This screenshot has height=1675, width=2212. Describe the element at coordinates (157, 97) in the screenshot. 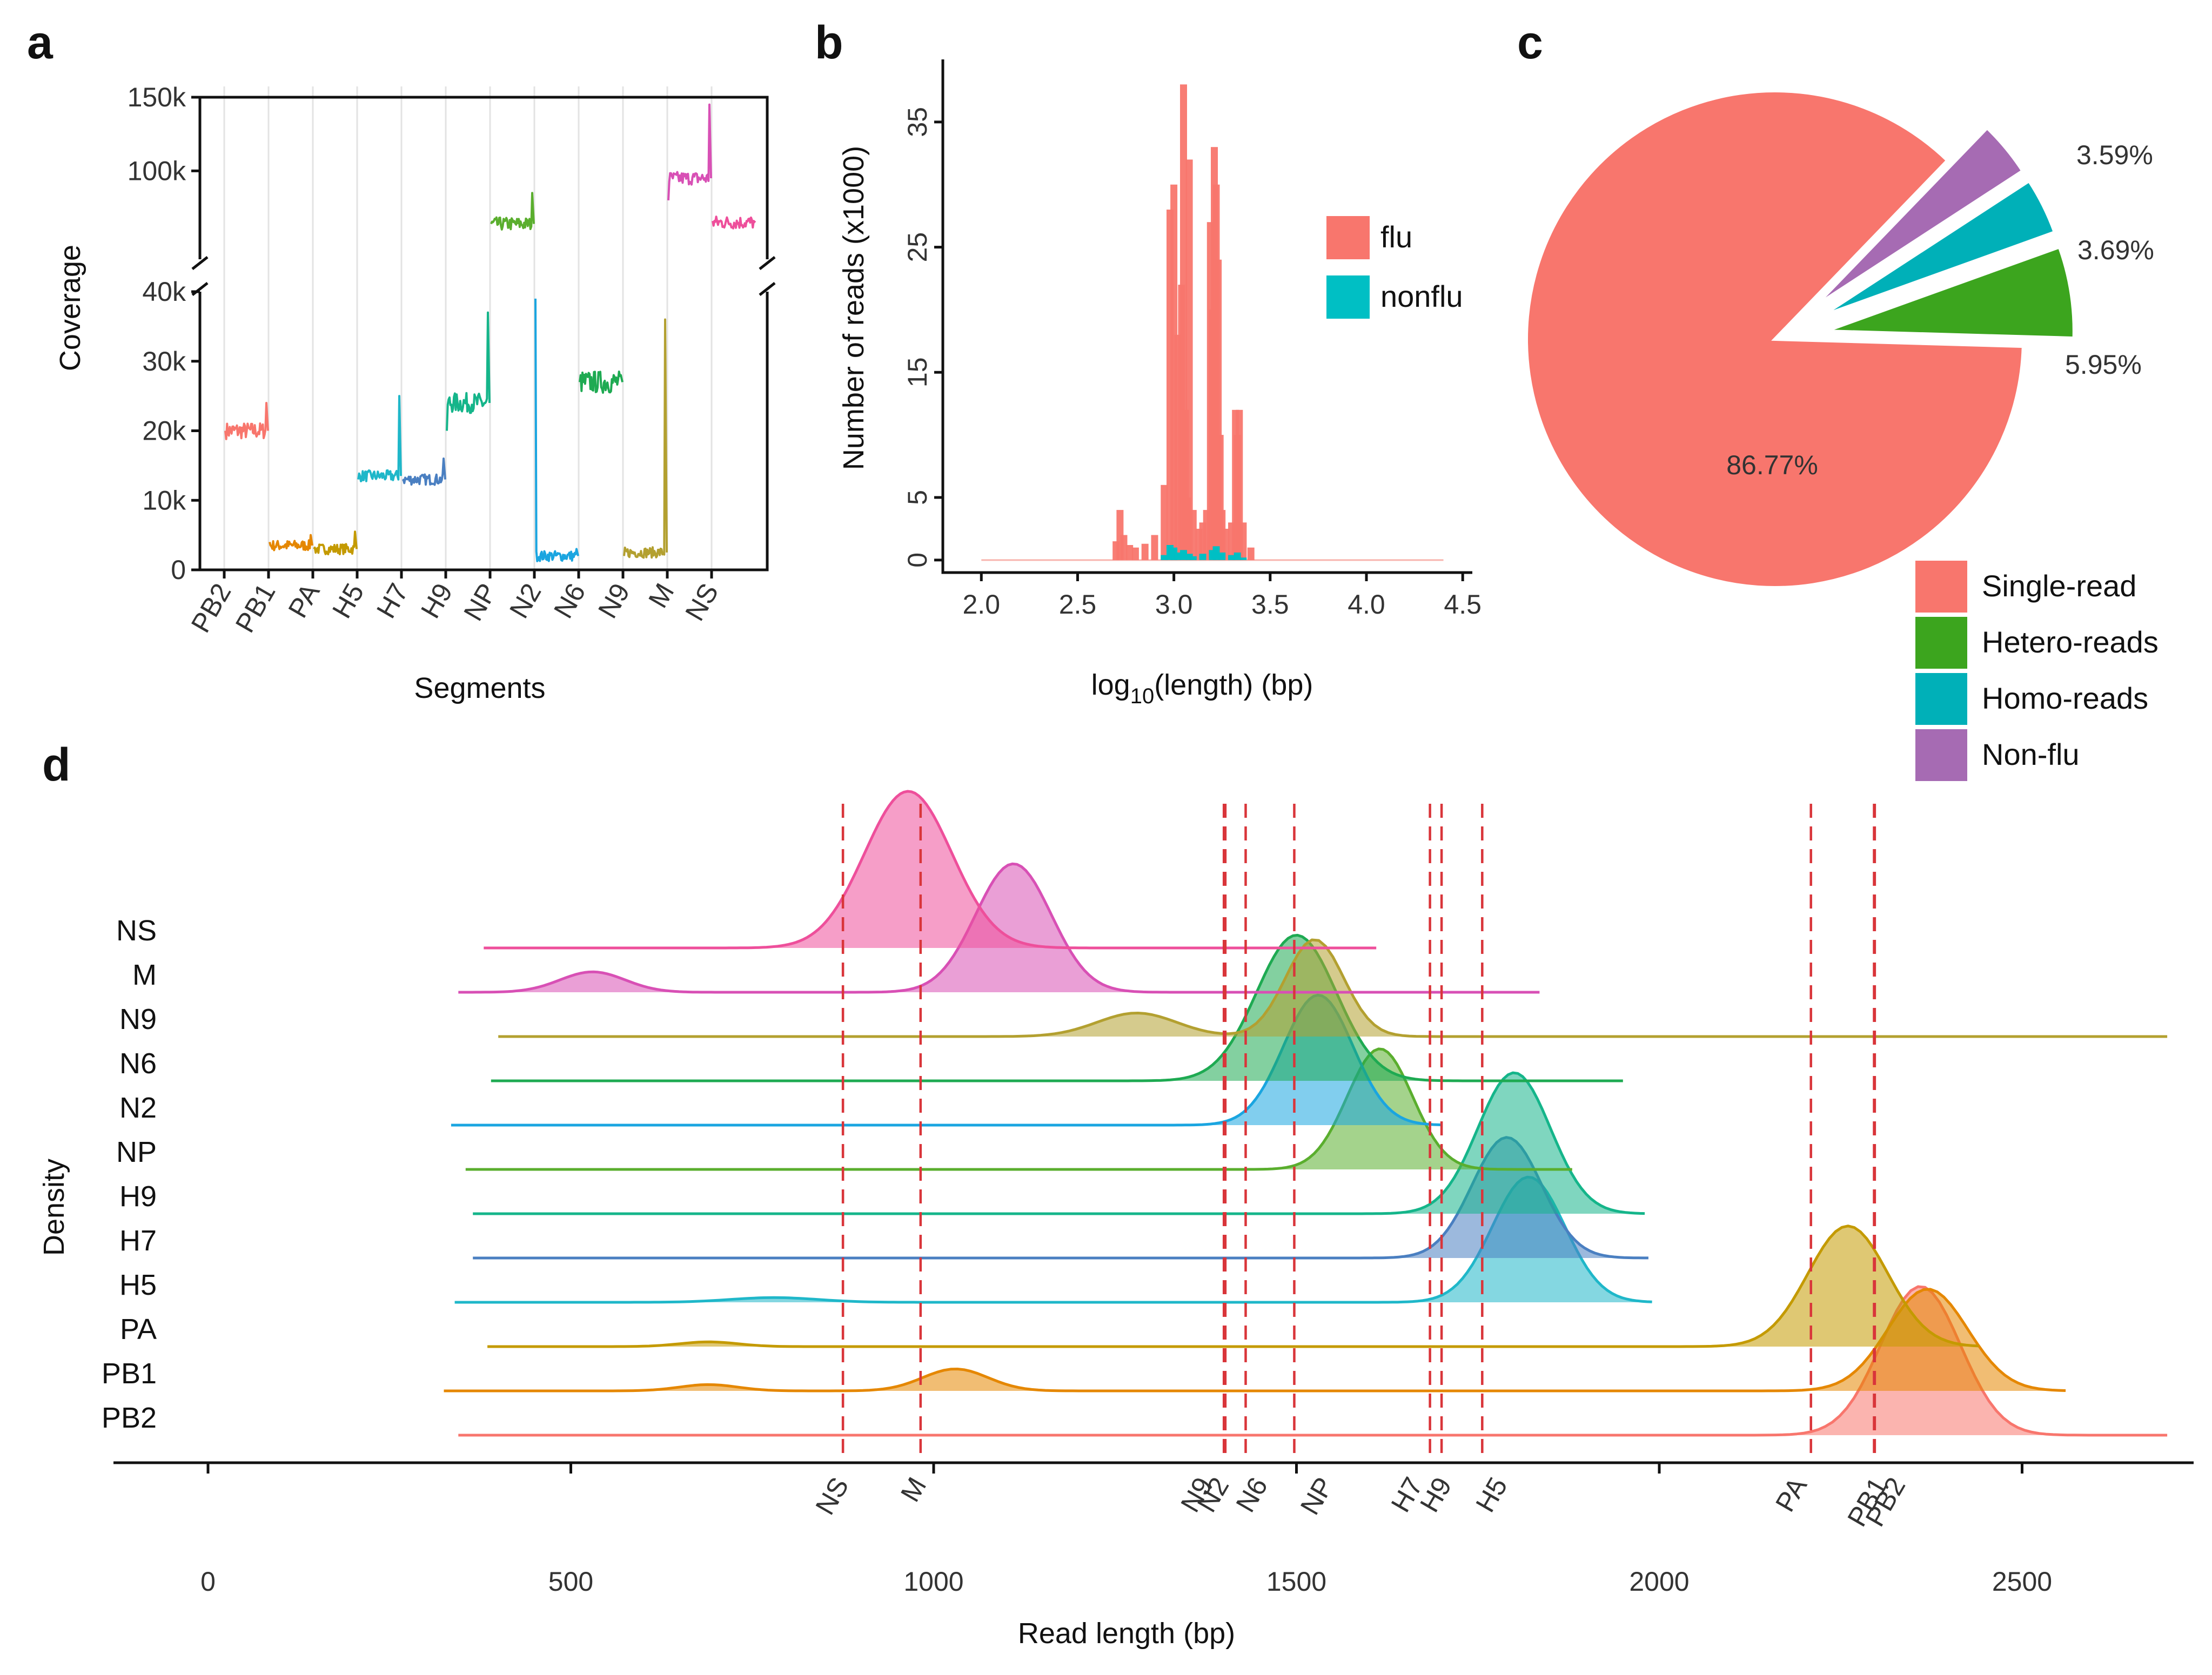

I see `panel-a-y-tick-label: 150k` at that location.